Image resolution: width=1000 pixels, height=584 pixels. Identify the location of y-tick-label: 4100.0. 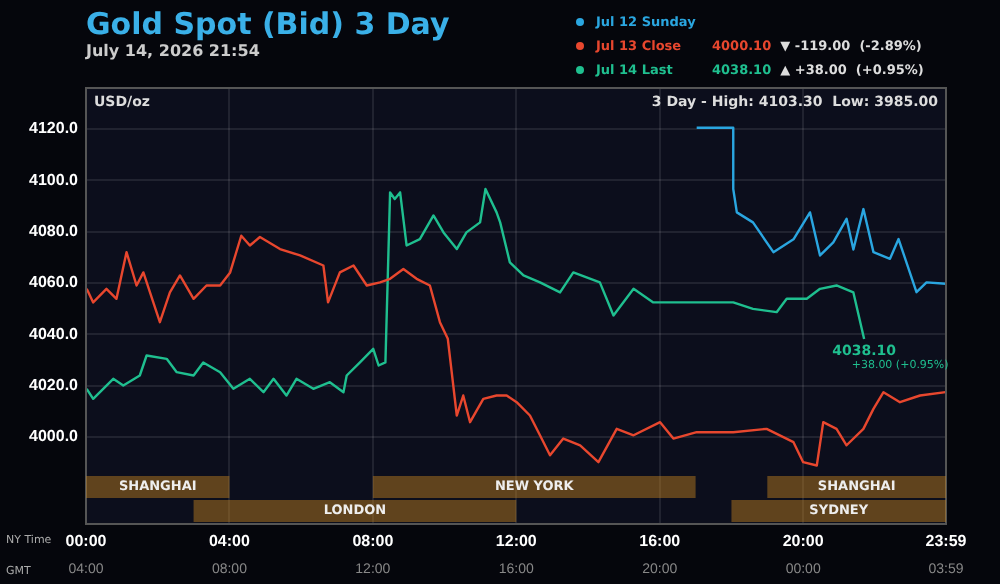
(54, 179).